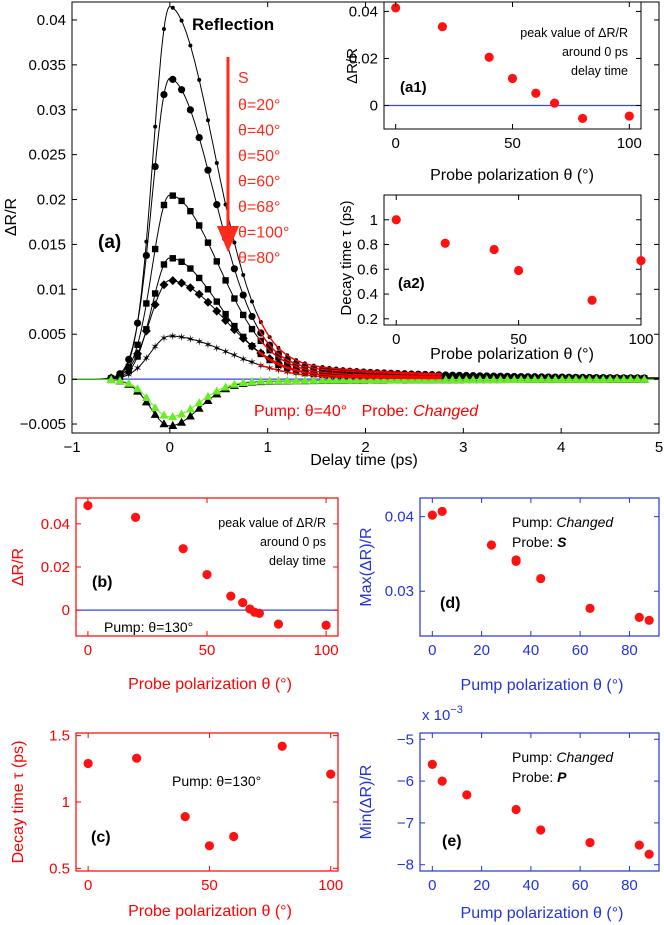 Image resolution: width=664 pixels, height=925 pixels. What do you see at coordinates (367, 269) in the screenshot?
I see `y-tick-label: 0.6` at bounding box center [367, 269].